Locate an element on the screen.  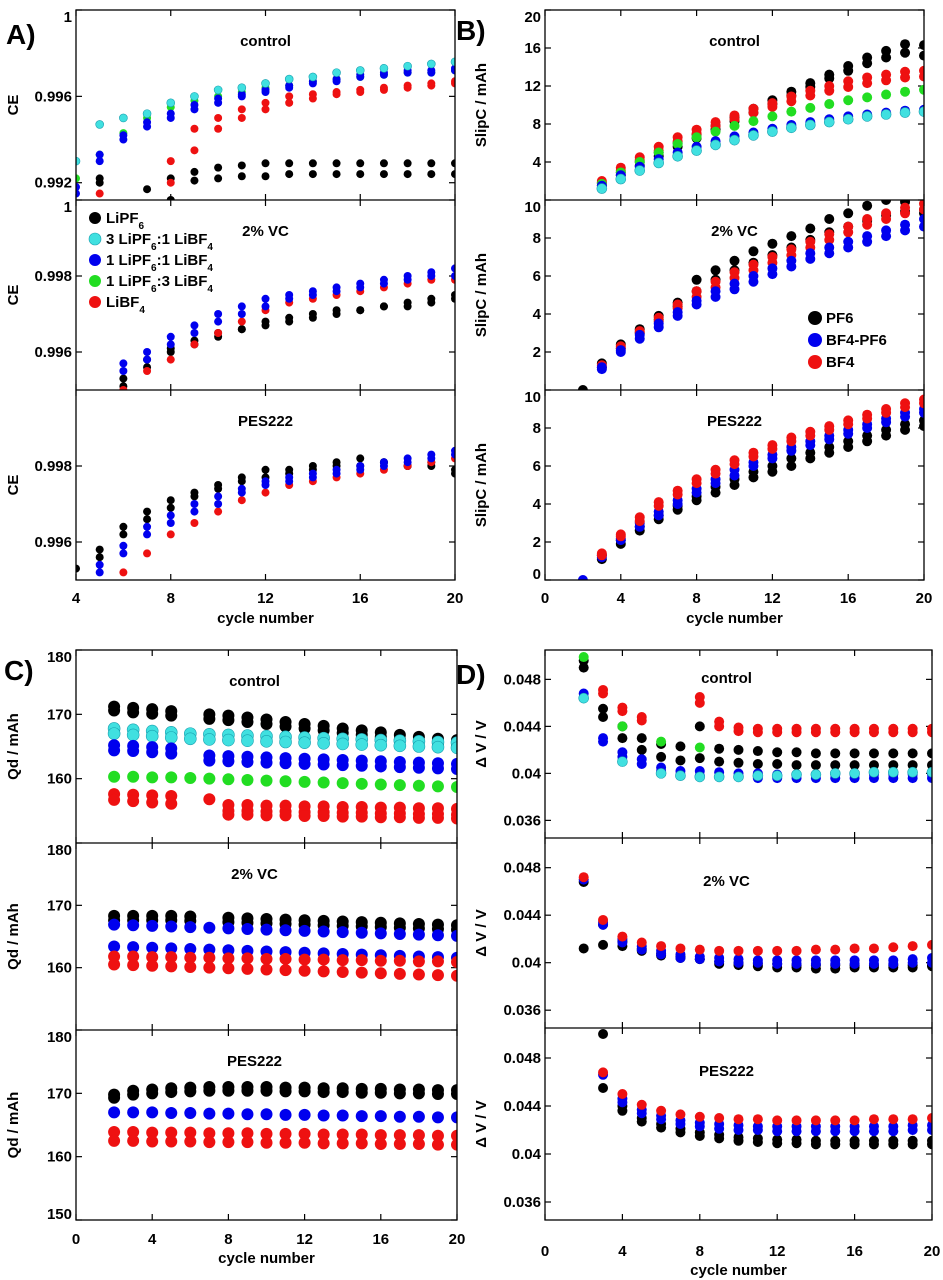
y-tick-label: 170 is located at coordinates (59, 905).